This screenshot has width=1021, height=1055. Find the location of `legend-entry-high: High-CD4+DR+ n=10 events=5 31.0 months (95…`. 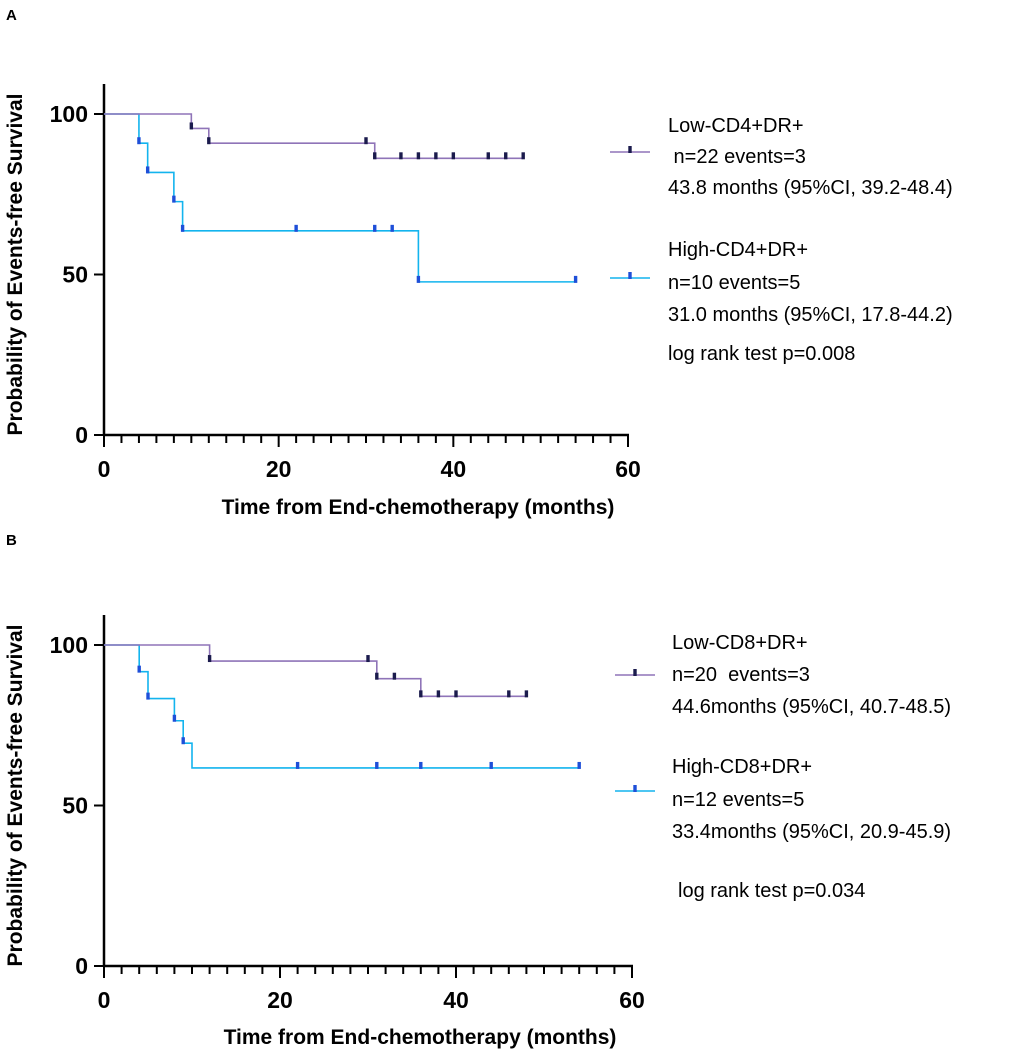

legend-entry-high: High-CD4+DR+ n=10 events=5 31.0 months (95… is located at coordinates (781, 282).